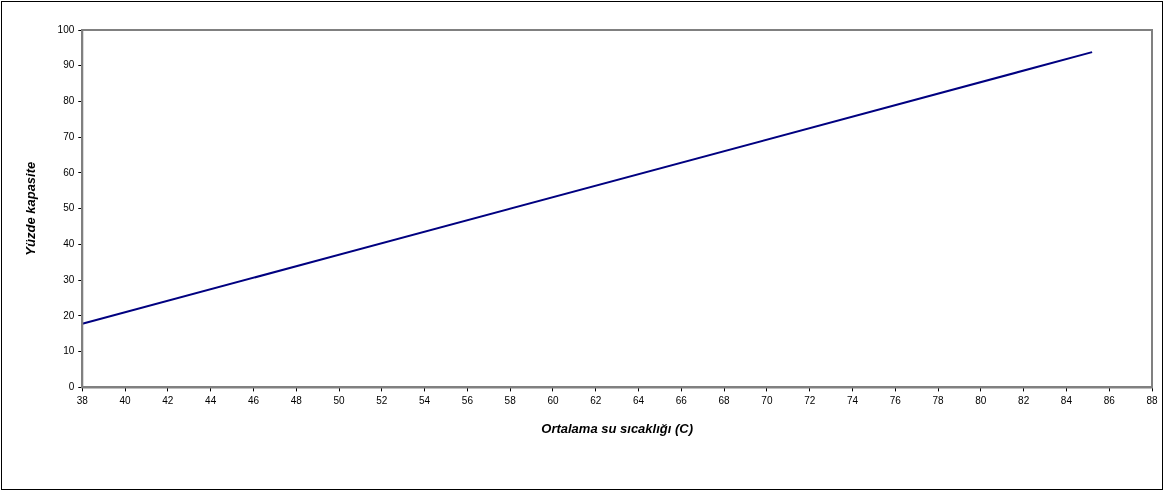 The image size is (1164, 491). I want to click on x-tick-label: 84, so click(1066, 401).